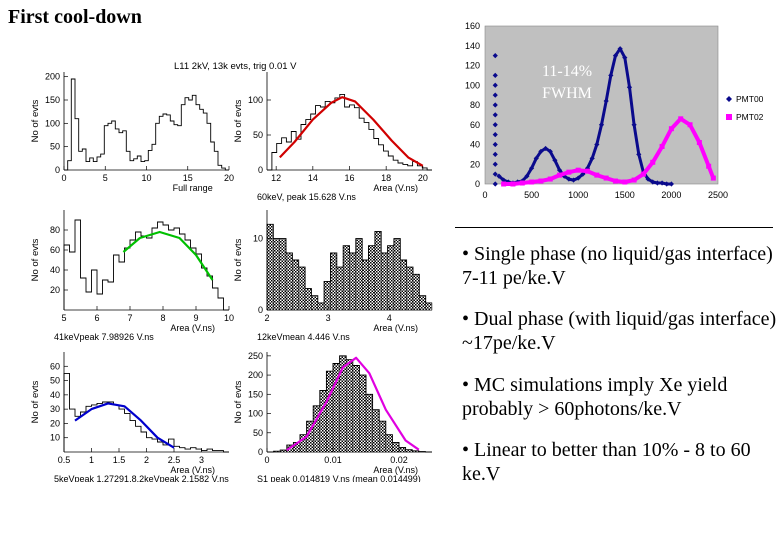  I want to click on y-tick-label: 150, so click(255, 394).